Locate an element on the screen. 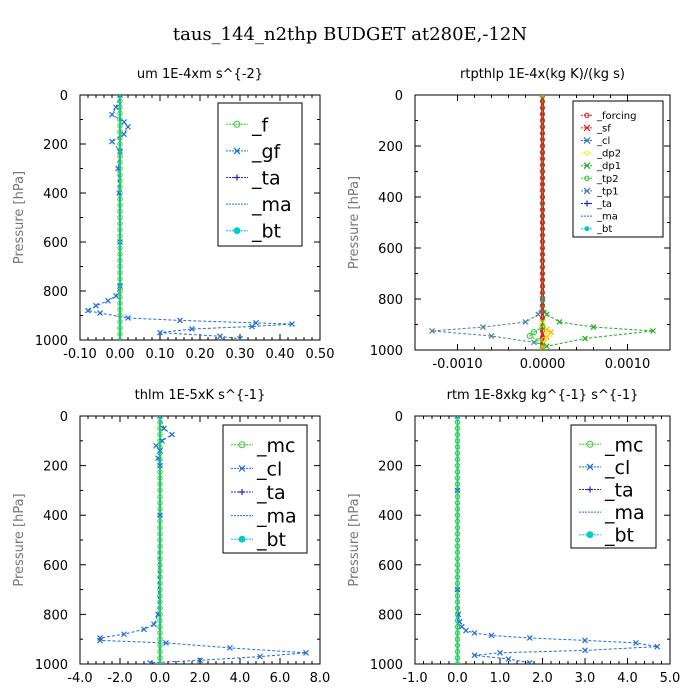  x-tick-label: 0.20 is located at coordinates (200, 354).